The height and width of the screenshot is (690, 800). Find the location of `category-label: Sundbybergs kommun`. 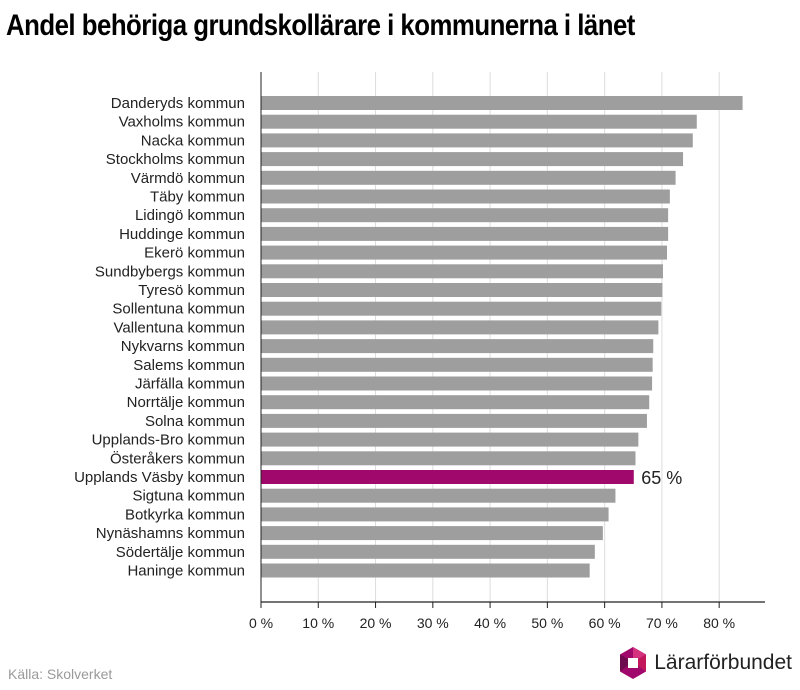

category-label: Sundbybergs kommun is located at coordinates (170, 271).